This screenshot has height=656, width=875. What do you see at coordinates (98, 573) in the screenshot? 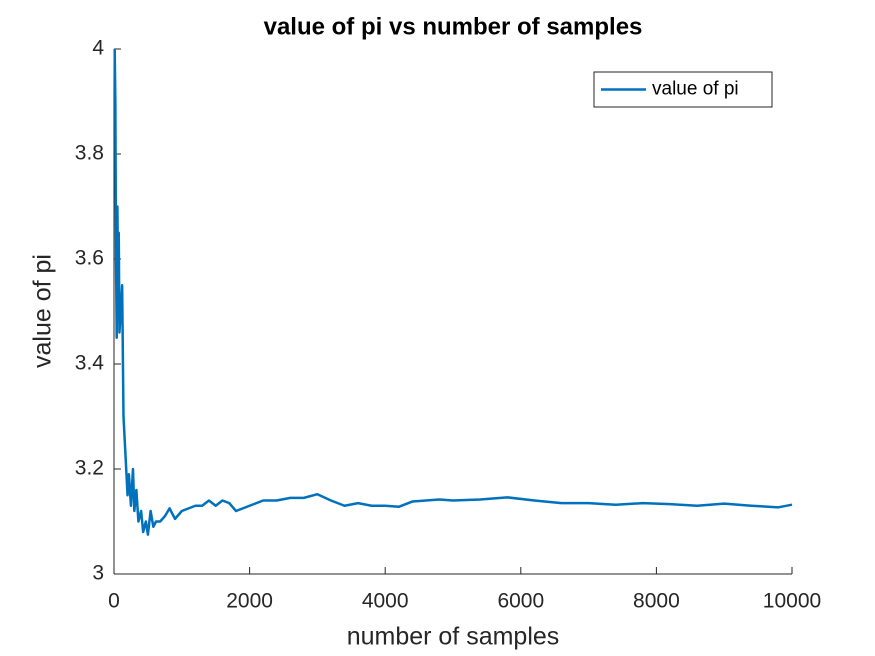
I see `y-tick-label: 3` at bounding box center [98, 573].